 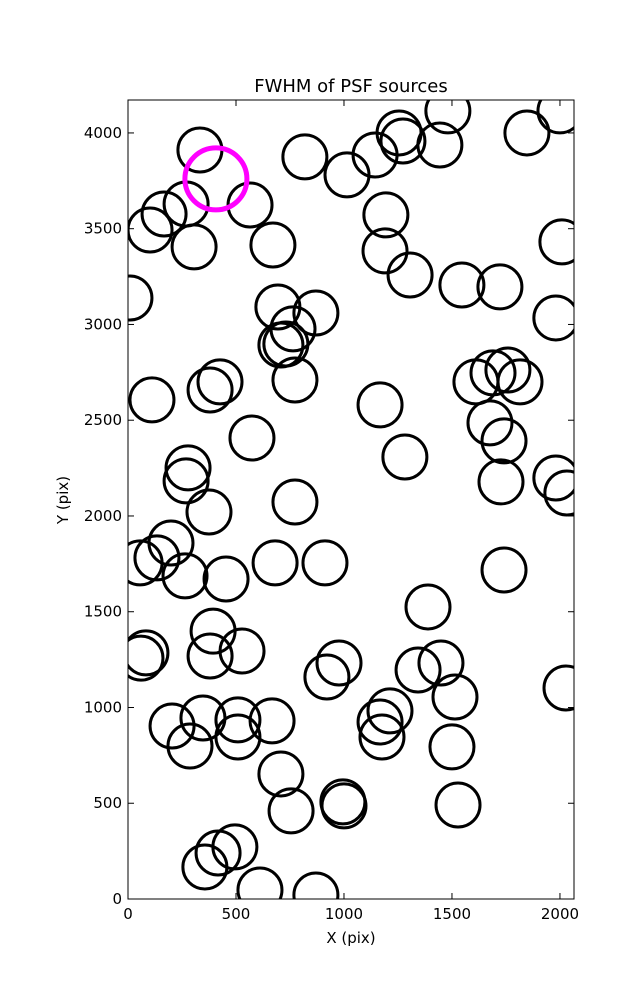 What do you see at coordinates (103, 707) in the screenshot?
I see `y-tick-label: 1000` at bounding box center [103, 707].